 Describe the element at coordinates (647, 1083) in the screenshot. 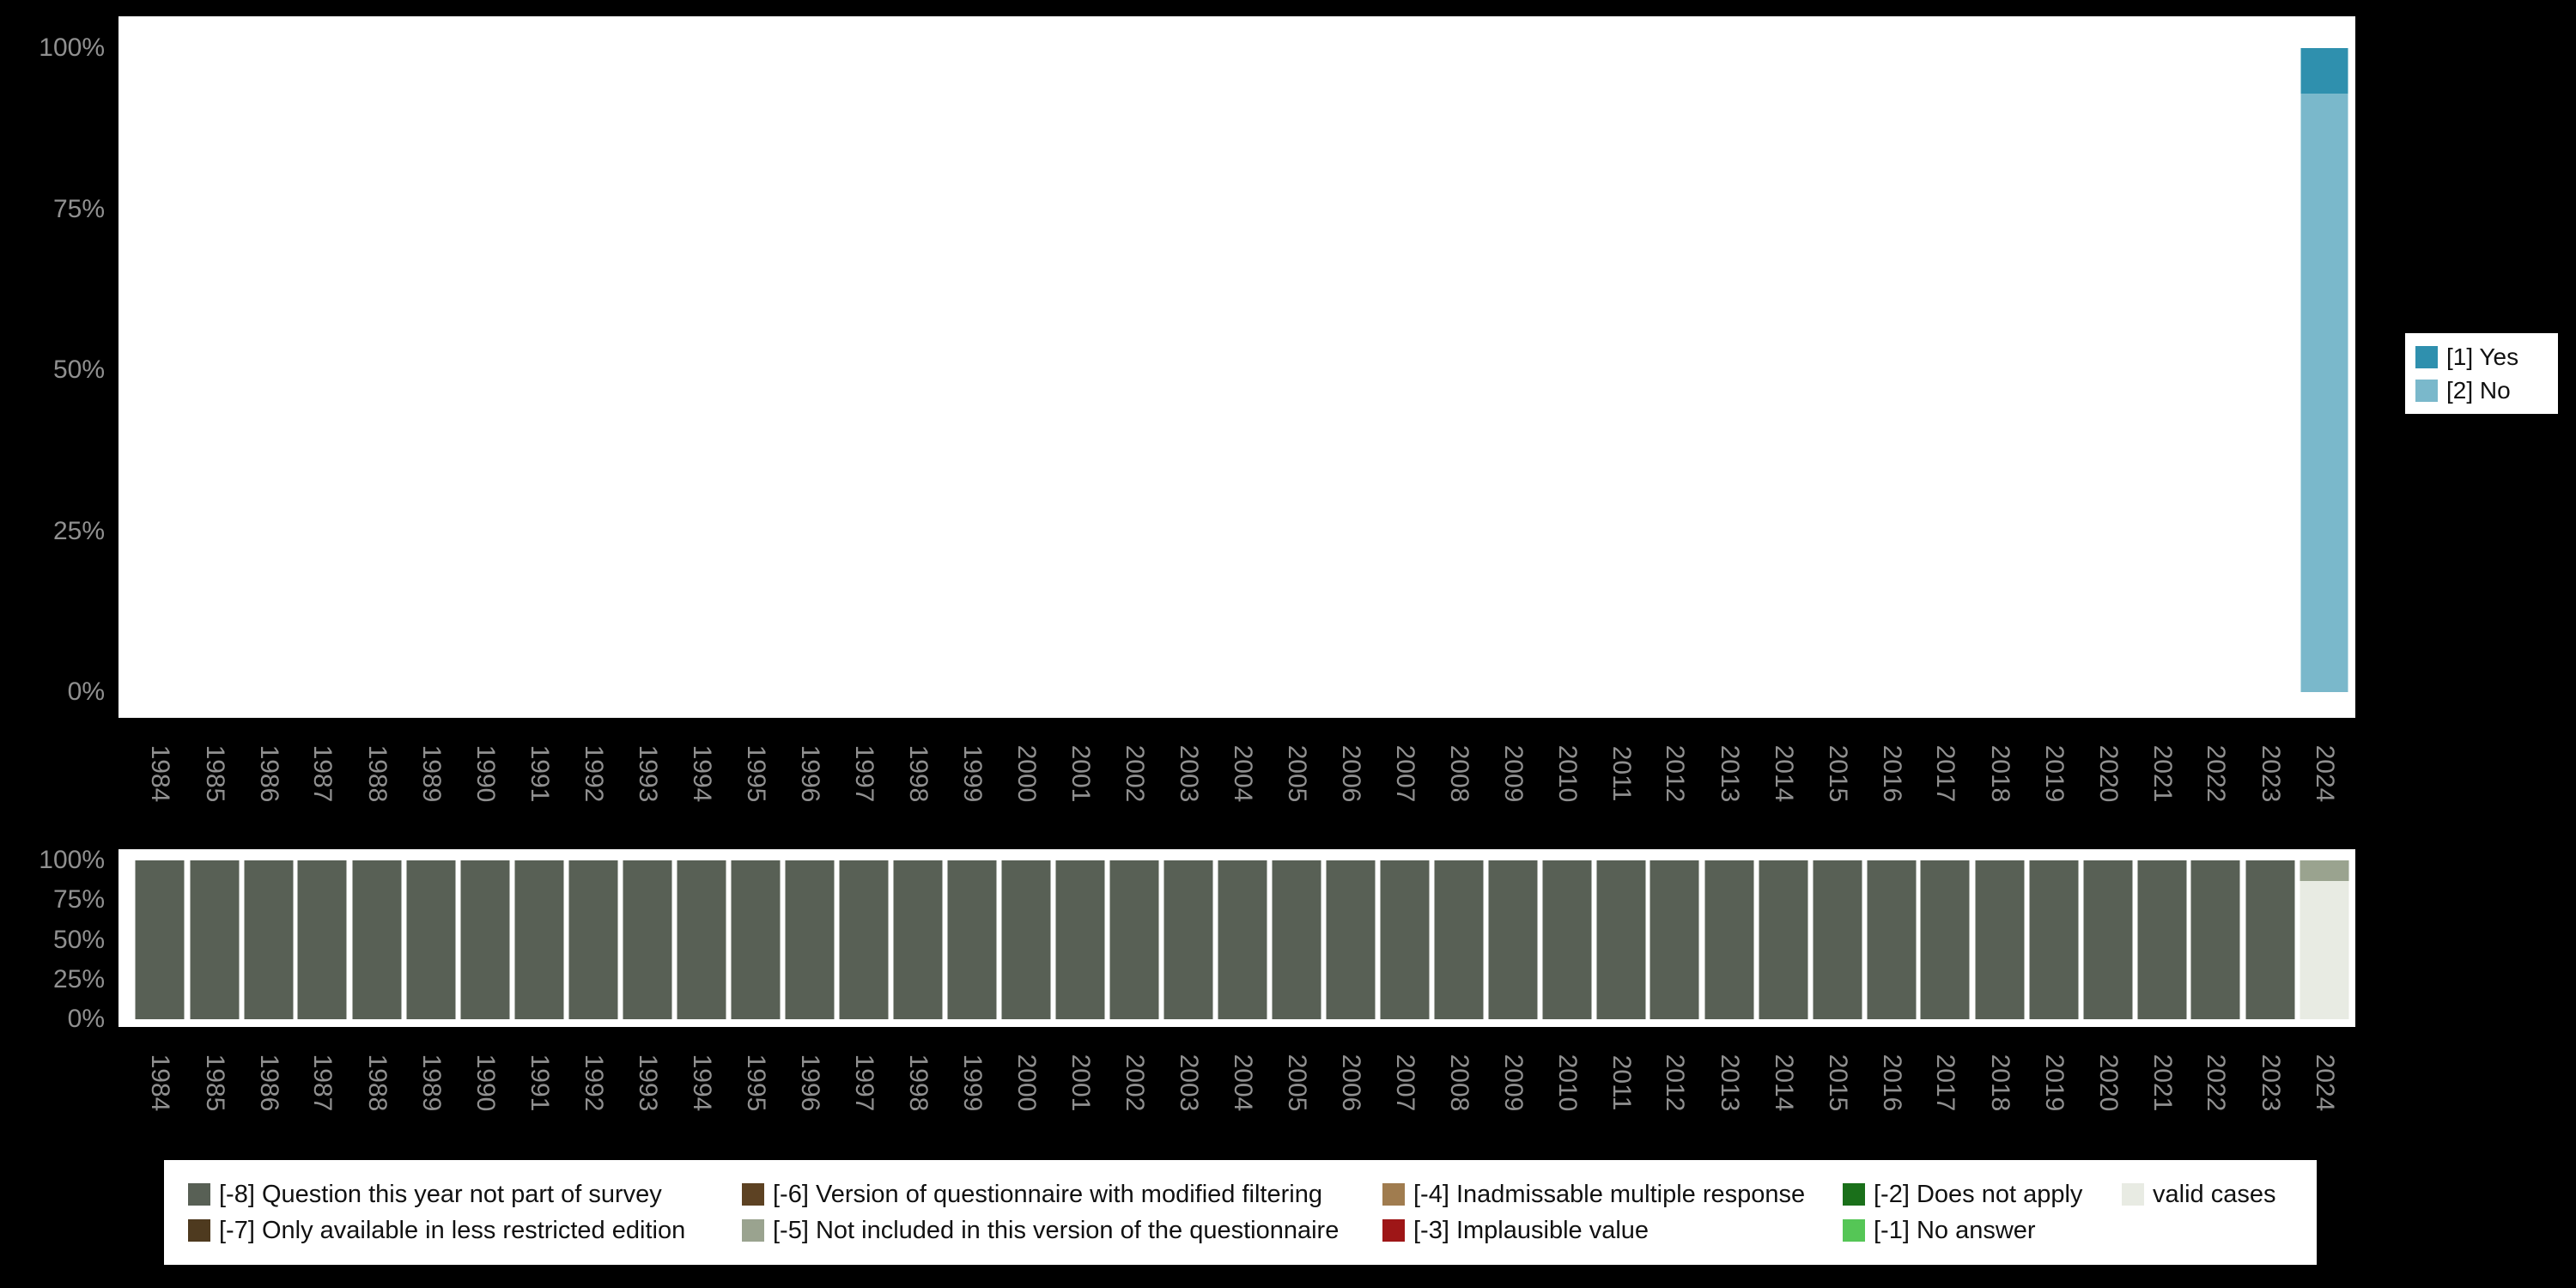

I see `x-axis-year-label: 1993` at that location.